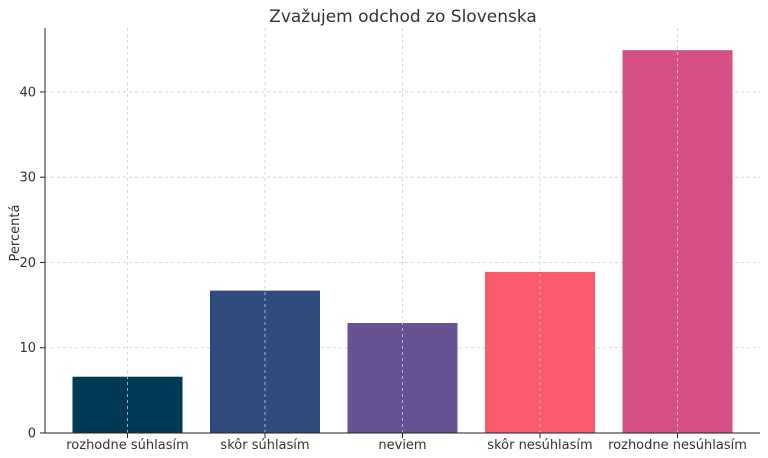 The image size is (768, 458). What do you see at coordinates (127, 445) in the screenshot?
I see `x-tick-label: rozhodne súhlasím` at bounding box center [127, 445].